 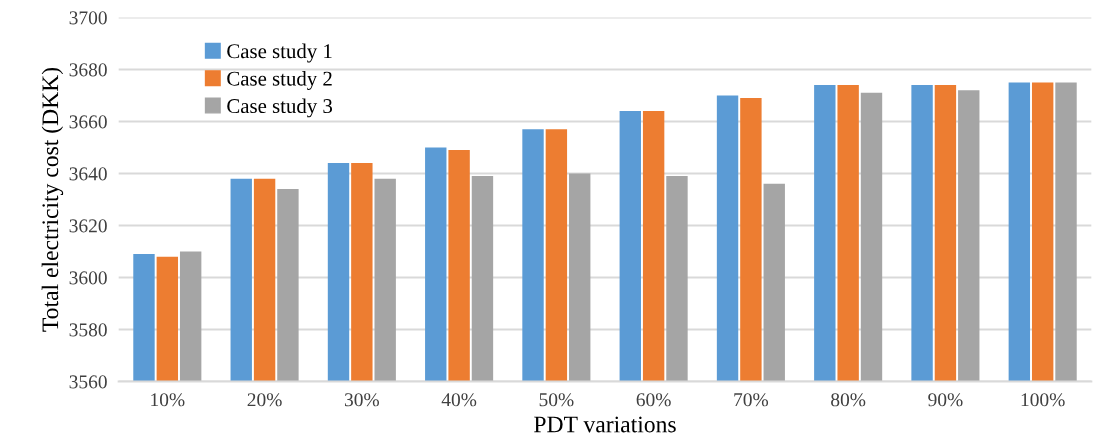 I want to click on x-tick-label: 90%, so click(x=945, y=400).